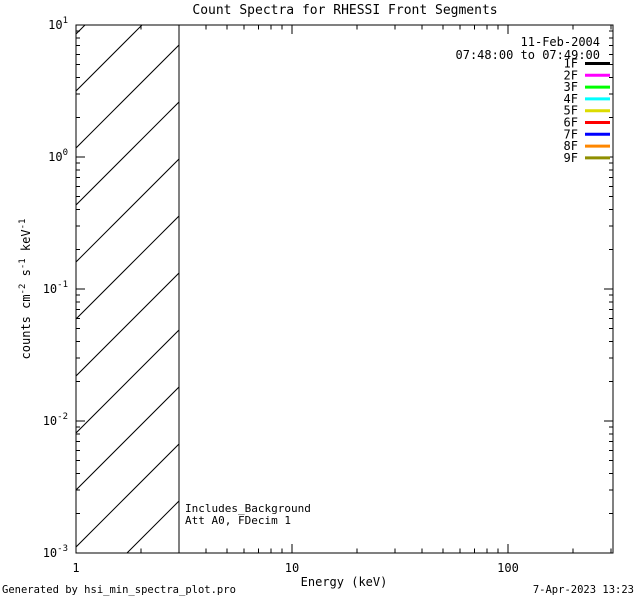 The width and height of the screenshot is (640, 600). Describe the element at coordinates (560, 42) in the screenshot. I see `legend-date: 11-Feb-2004` at that location.